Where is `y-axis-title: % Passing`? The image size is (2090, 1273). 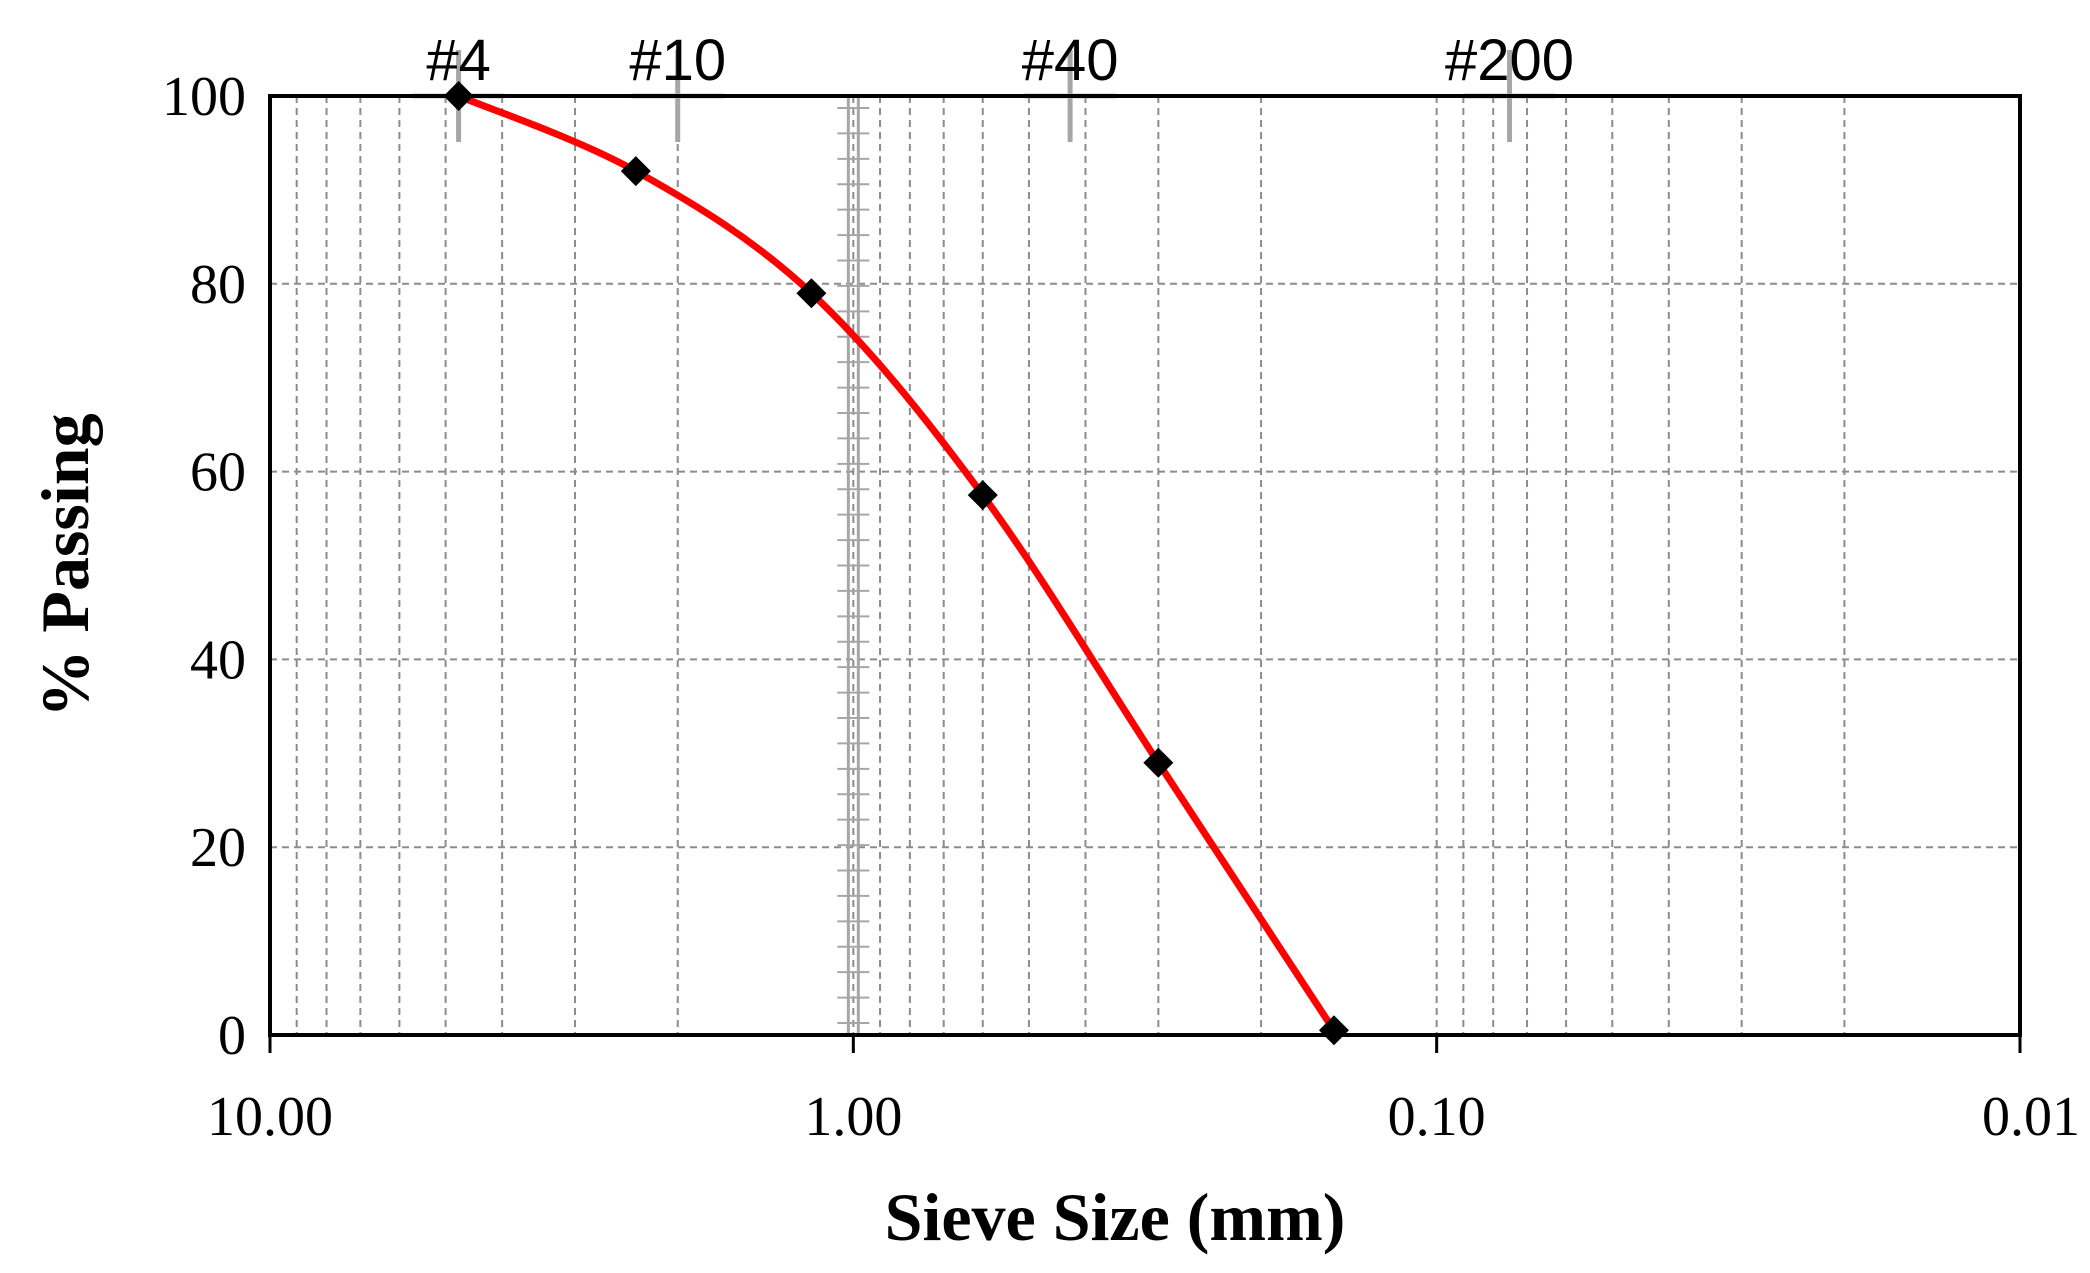 y-axis-title: % Passing is located at coordinates (65, 565).